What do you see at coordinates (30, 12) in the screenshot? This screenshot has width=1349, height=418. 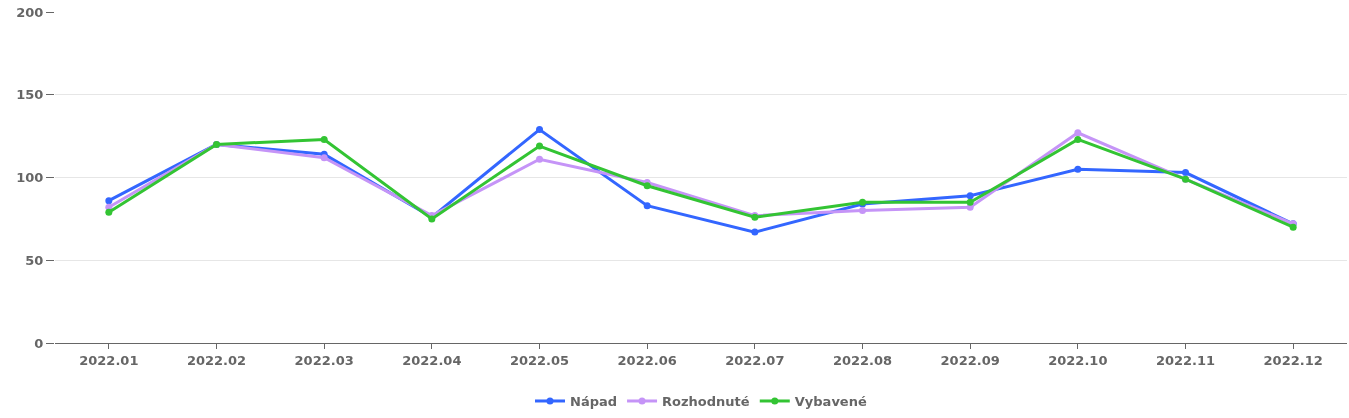 I see `y-tick-label: 200` at bounding box center [30, 12].